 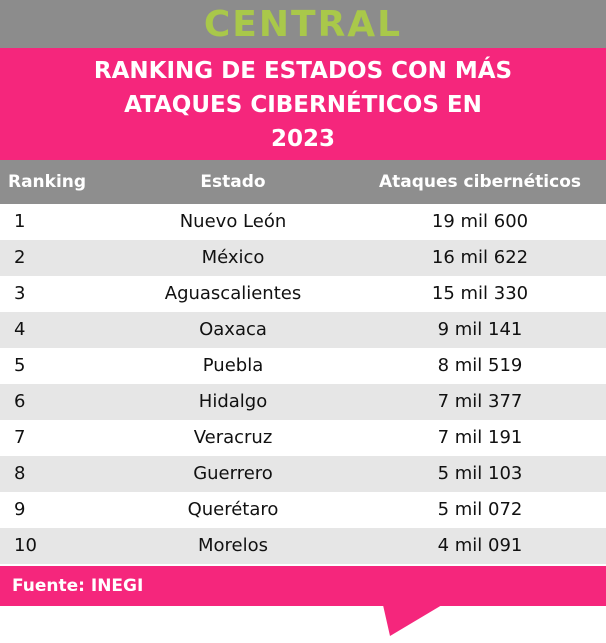 What do you see at coordinates (20, 509) in the screenshot?
I see `rank-cell: 9` at bounding box center [20, 509].